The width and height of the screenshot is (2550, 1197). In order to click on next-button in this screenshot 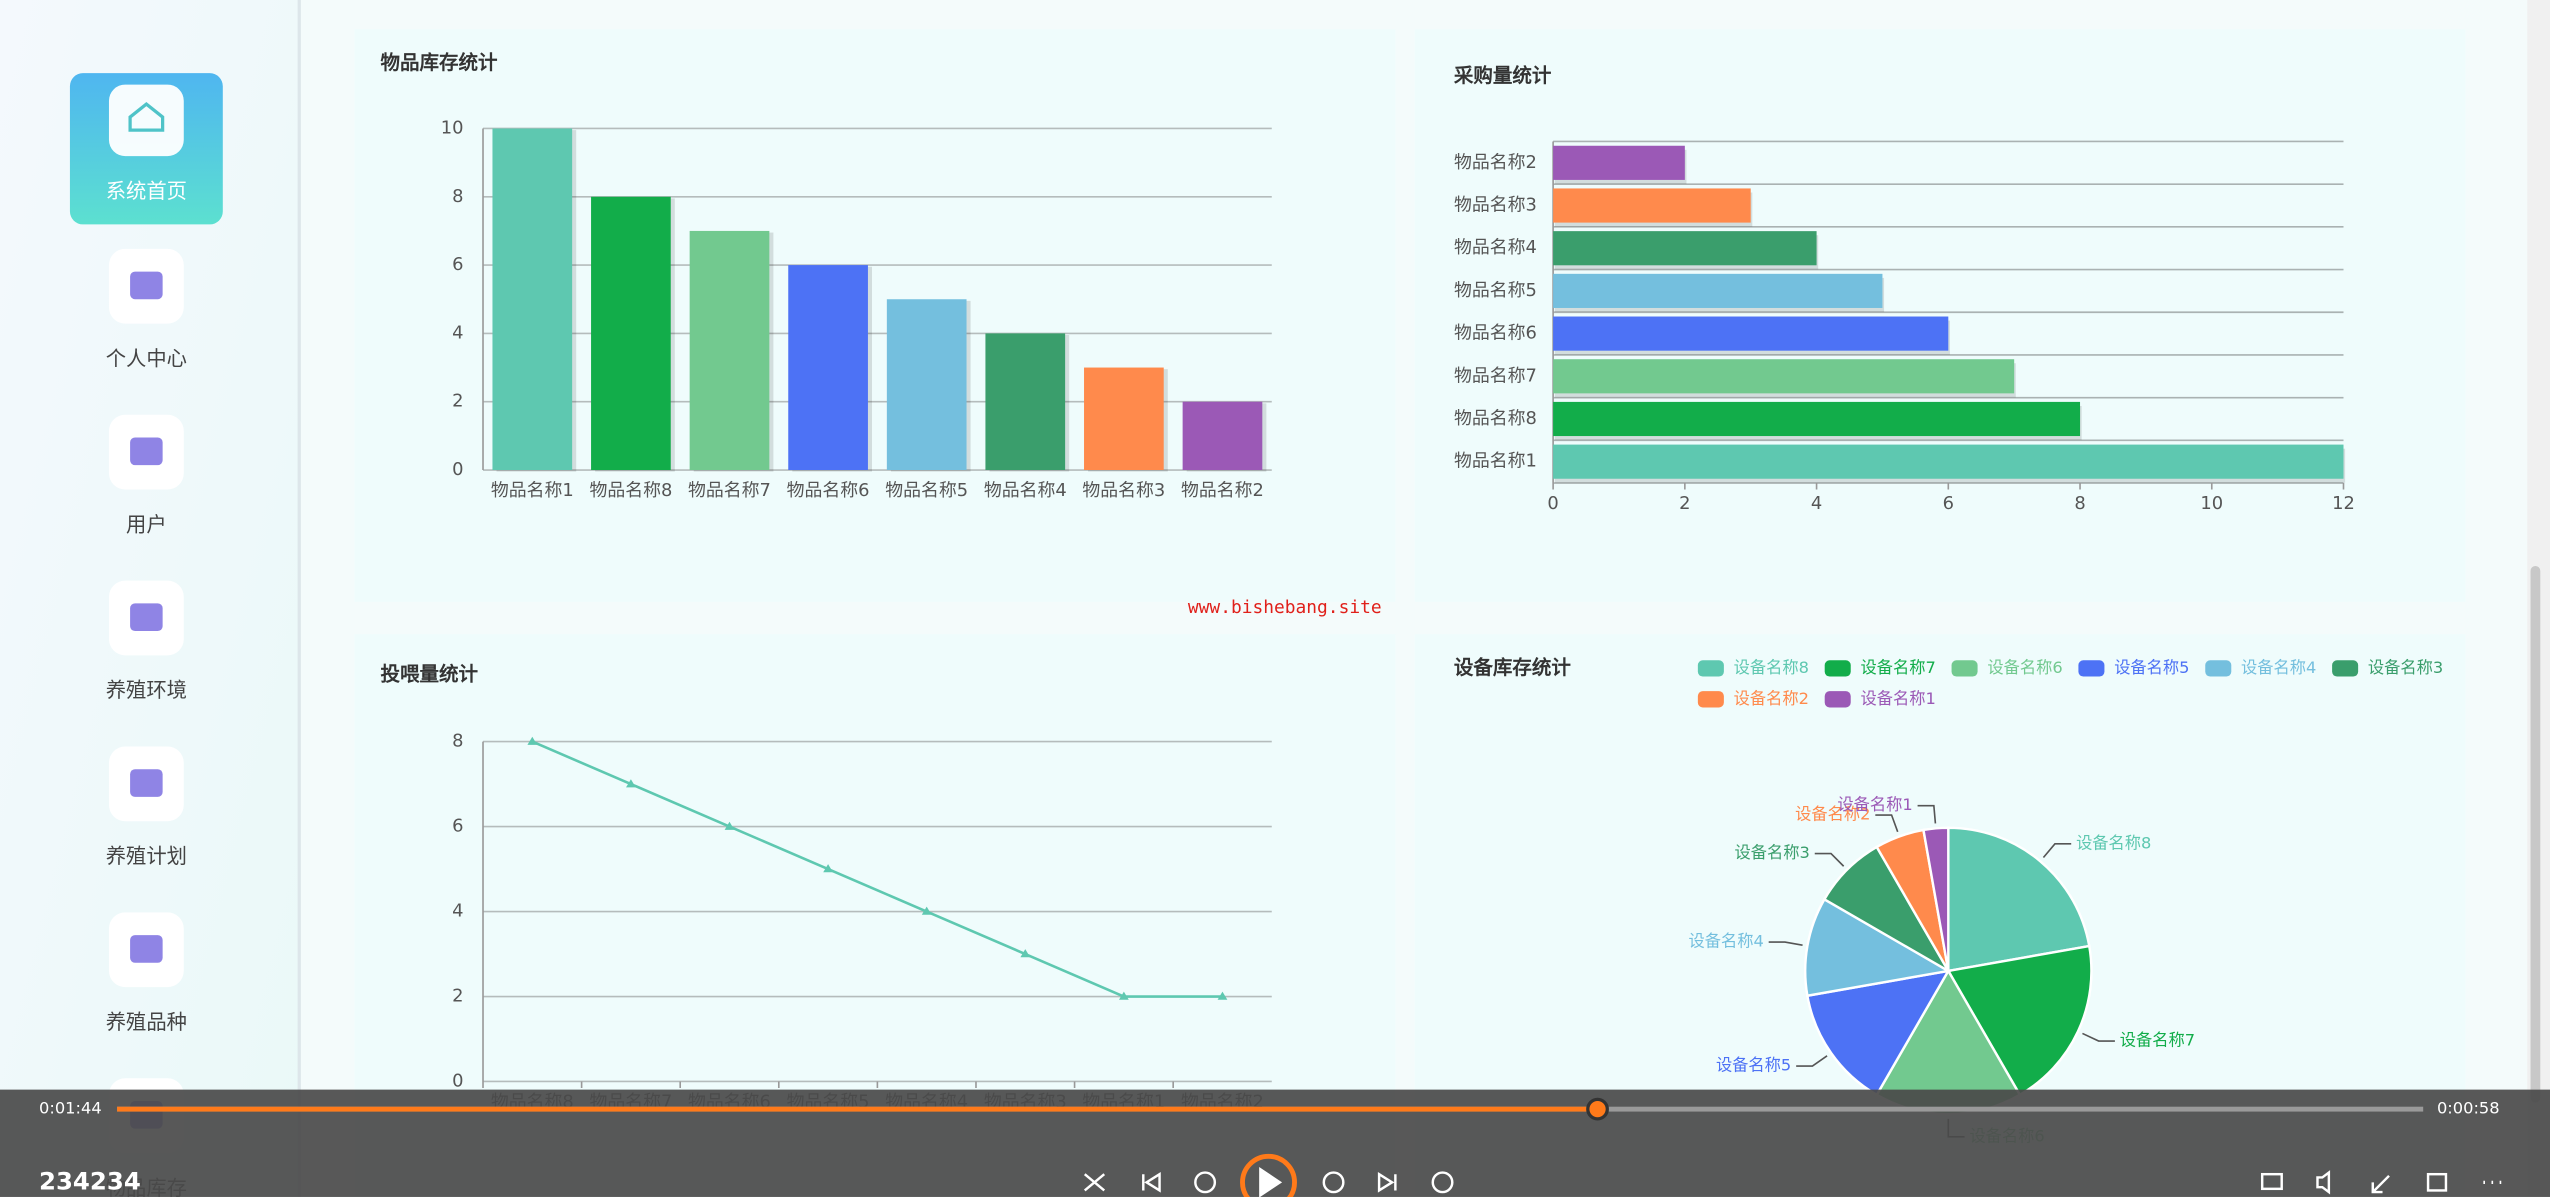, I will do `click(1387, 1182)`.